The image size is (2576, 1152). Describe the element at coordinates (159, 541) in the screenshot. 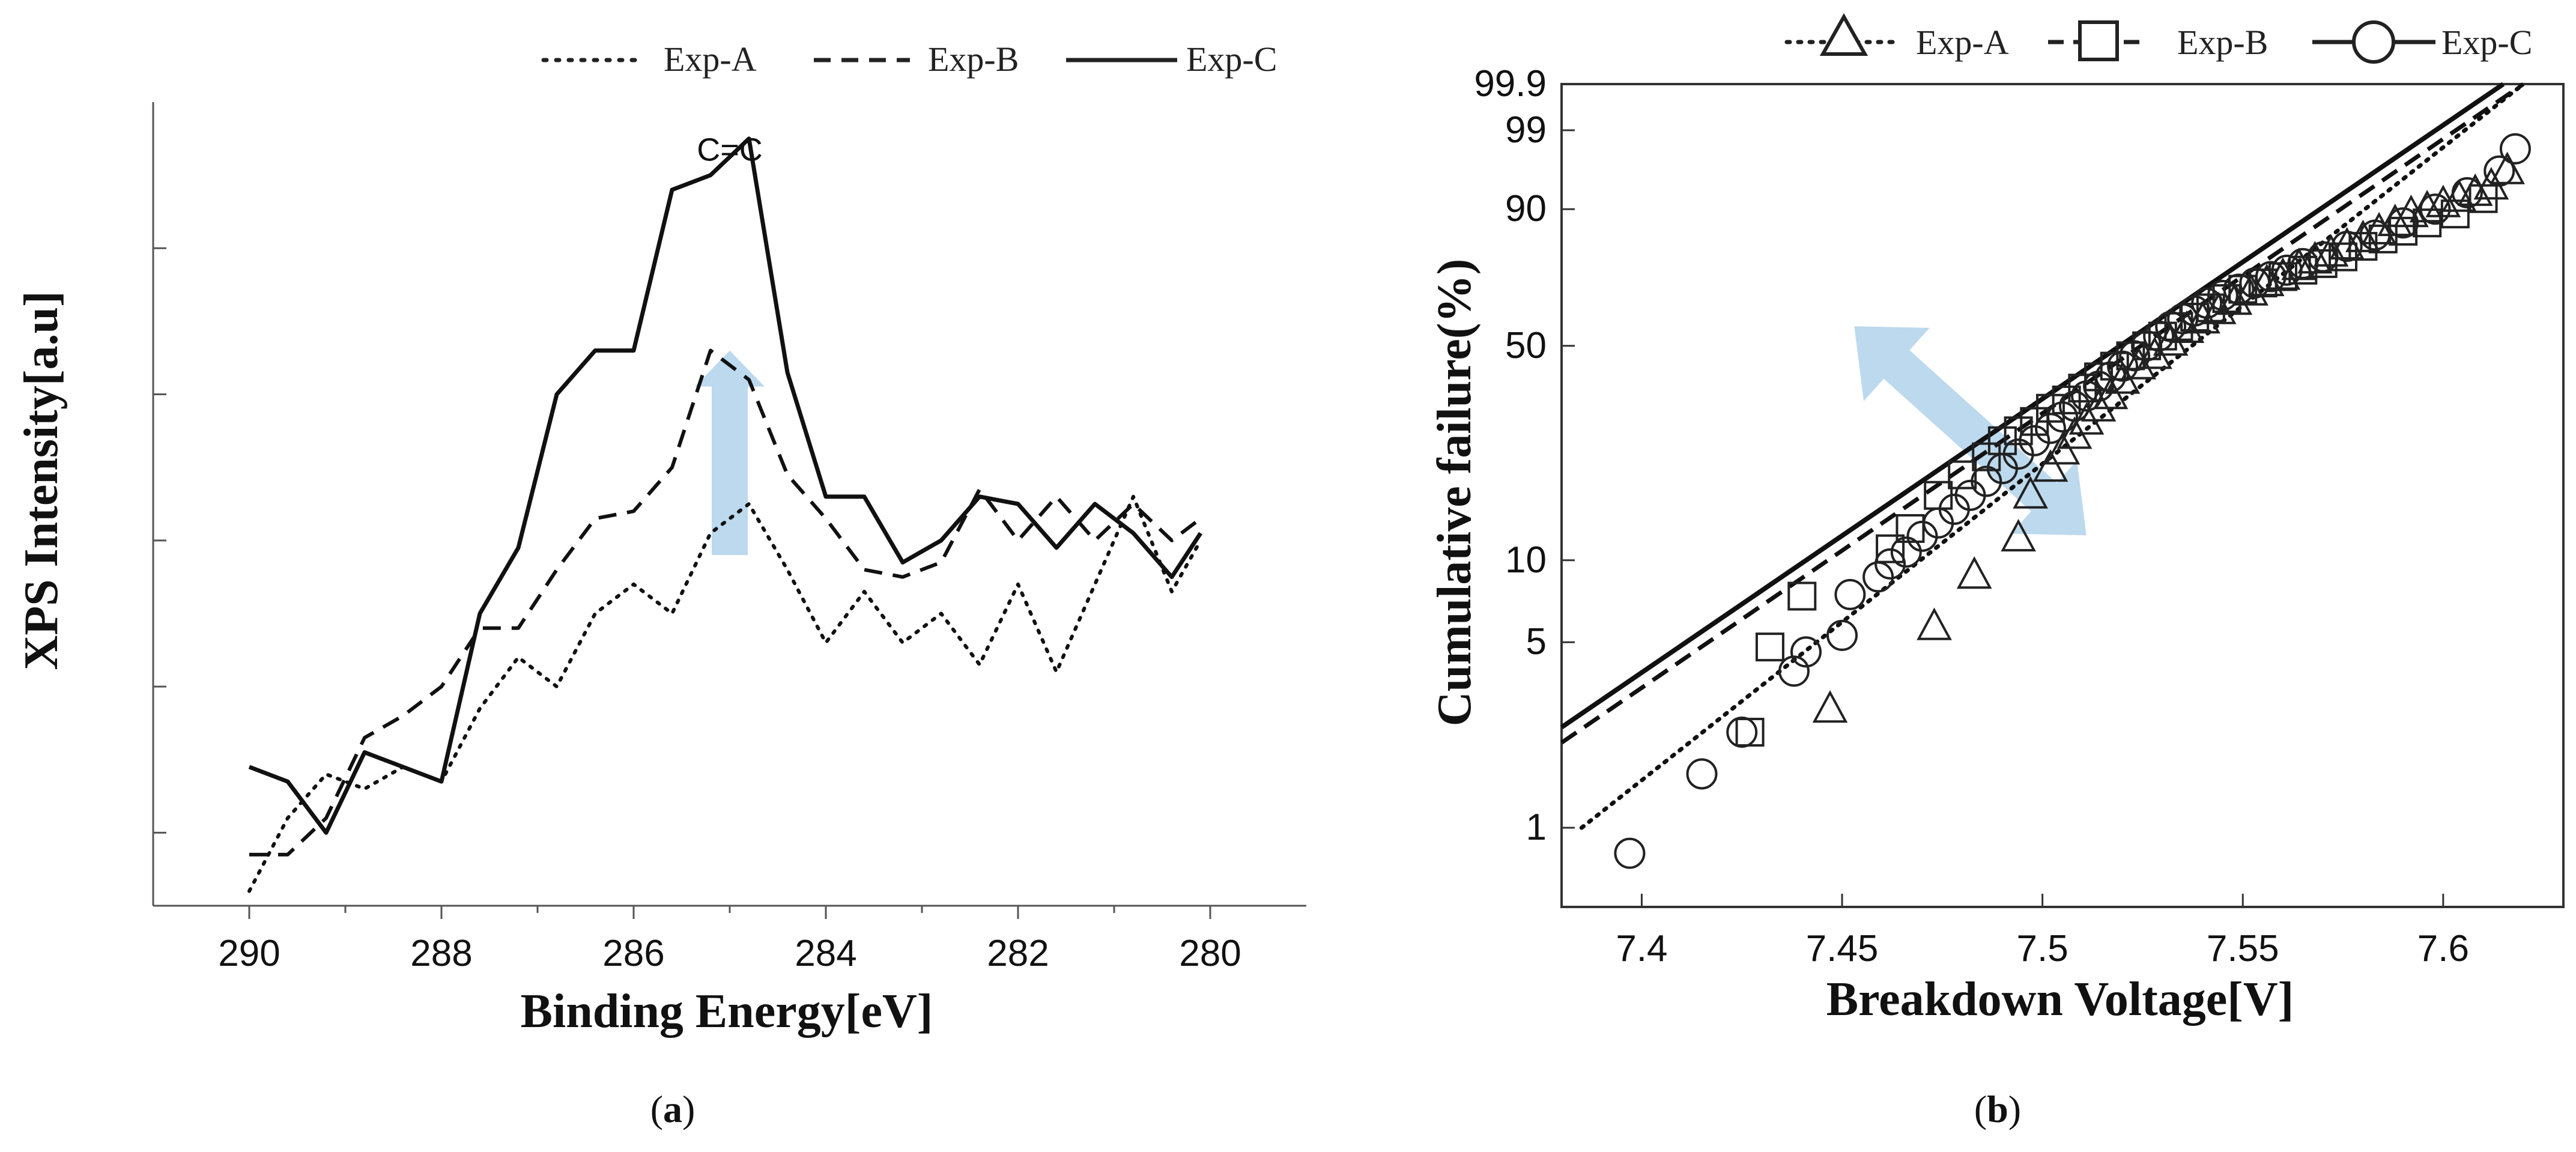

I see `y-ticks-a` at that location.